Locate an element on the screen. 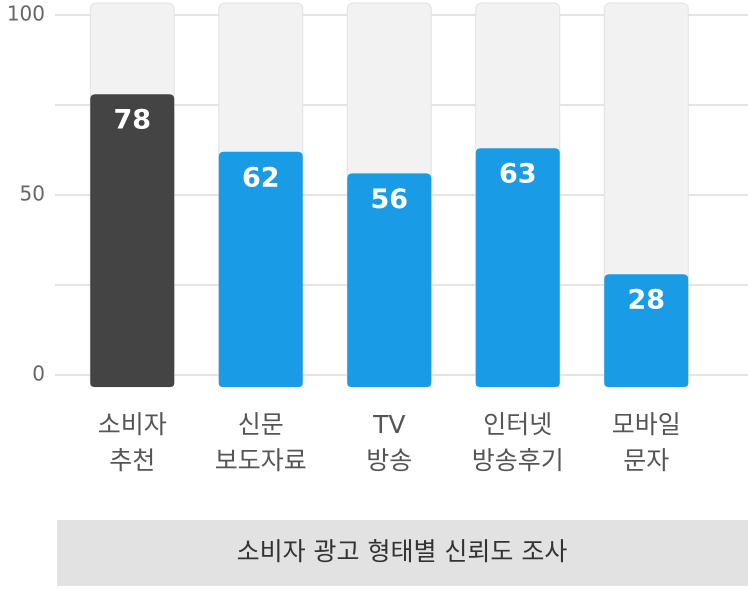  x-tick-label: 보도자료 is located at coordinates (261, 460).